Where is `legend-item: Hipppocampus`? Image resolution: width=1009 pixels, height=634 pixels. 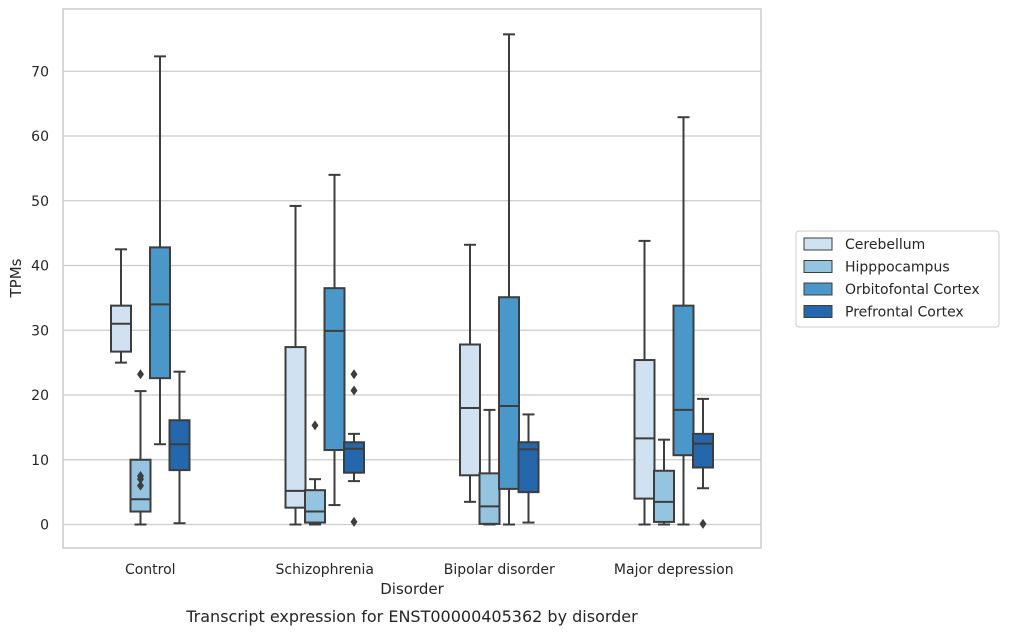 legend-item: Hipppocampus is located at coordinates (876, 268).